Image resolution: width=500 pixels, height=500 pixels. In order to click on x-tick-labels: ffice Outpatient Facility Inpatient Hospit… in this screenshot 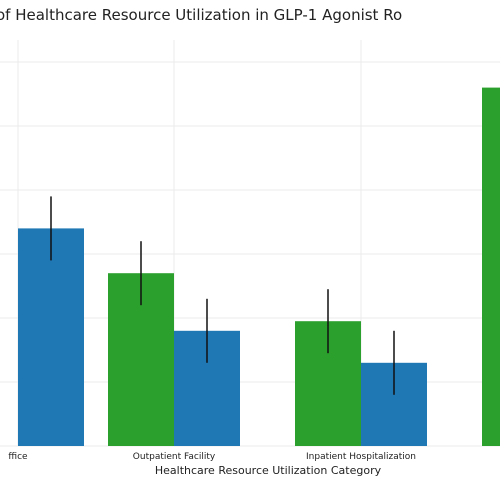, I will do `click(212, 457)`.